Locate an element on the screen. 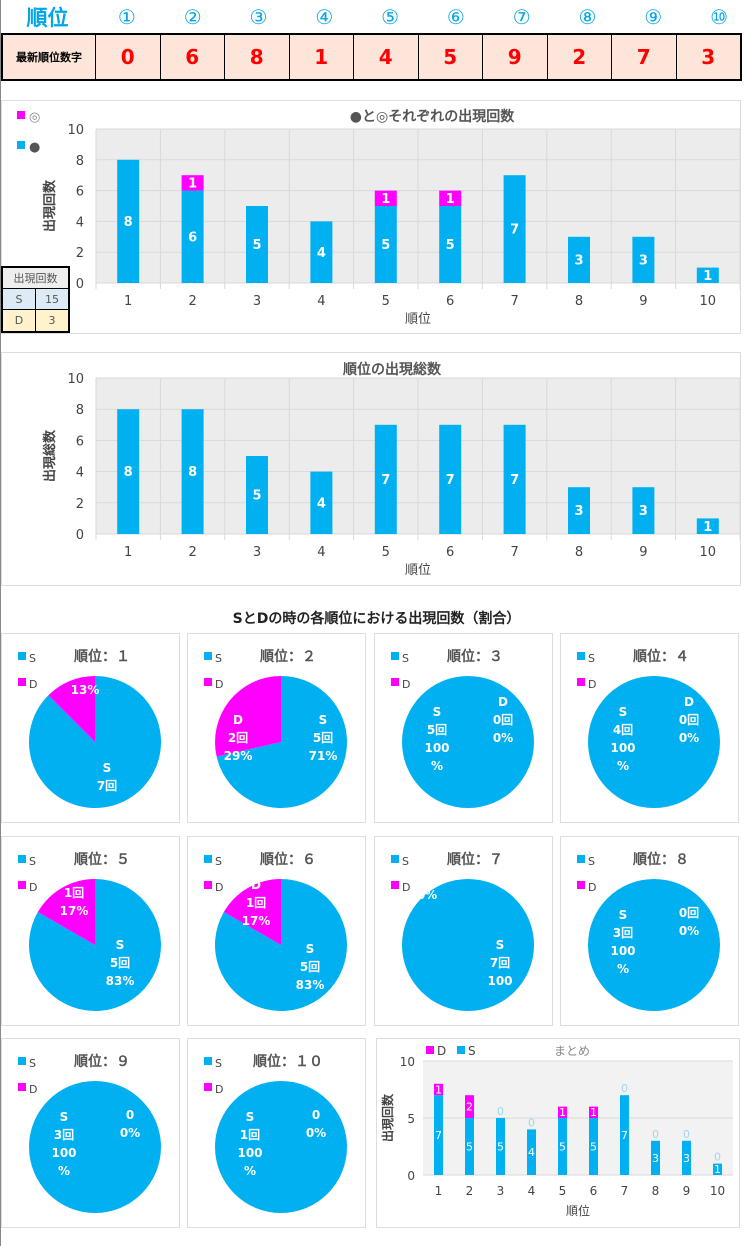 This screenshot has height=1246, width=751. chart-title: まとめ is located at coordinates (572, 1051).